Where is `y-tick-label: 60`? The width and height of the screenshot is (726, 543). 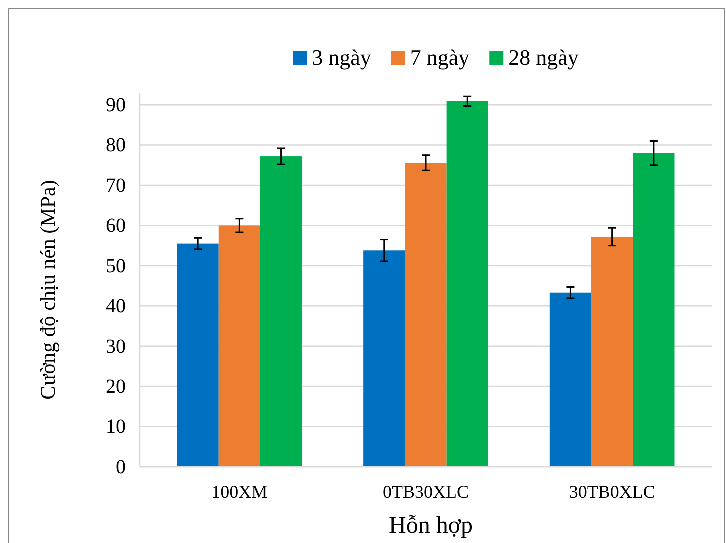
y-tick-label: 60 is located at coordinates (116, 226).